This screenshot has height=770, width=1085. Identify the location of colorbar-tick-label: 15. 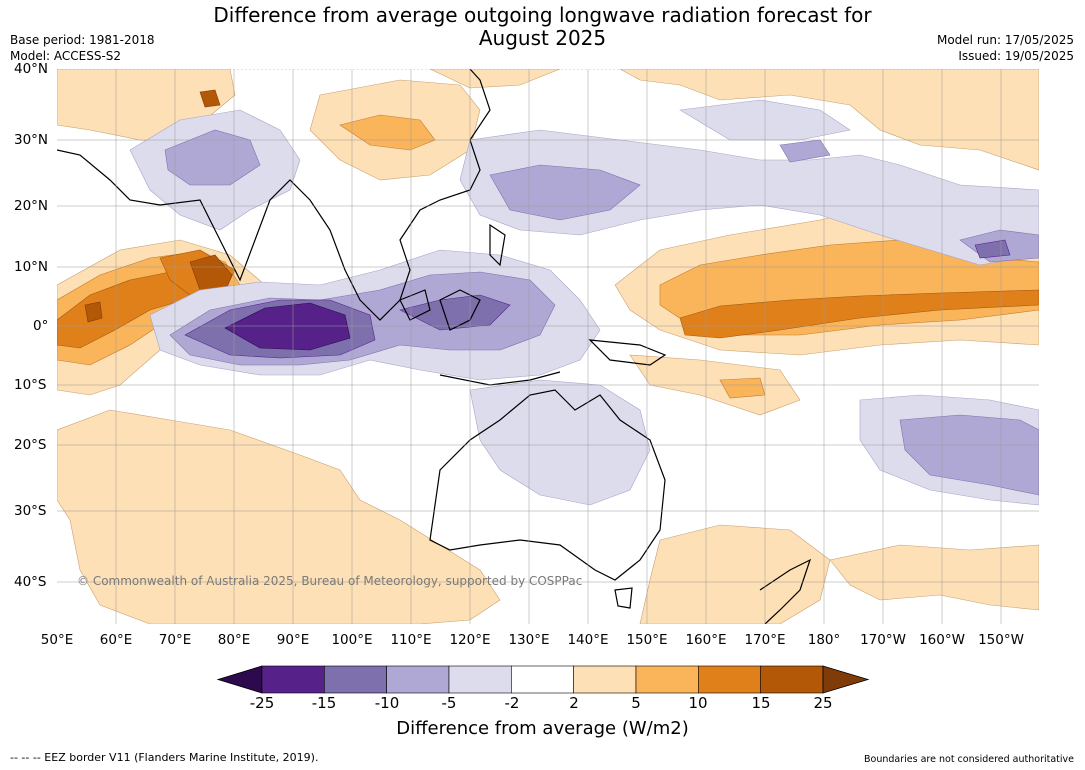
(761, 703).